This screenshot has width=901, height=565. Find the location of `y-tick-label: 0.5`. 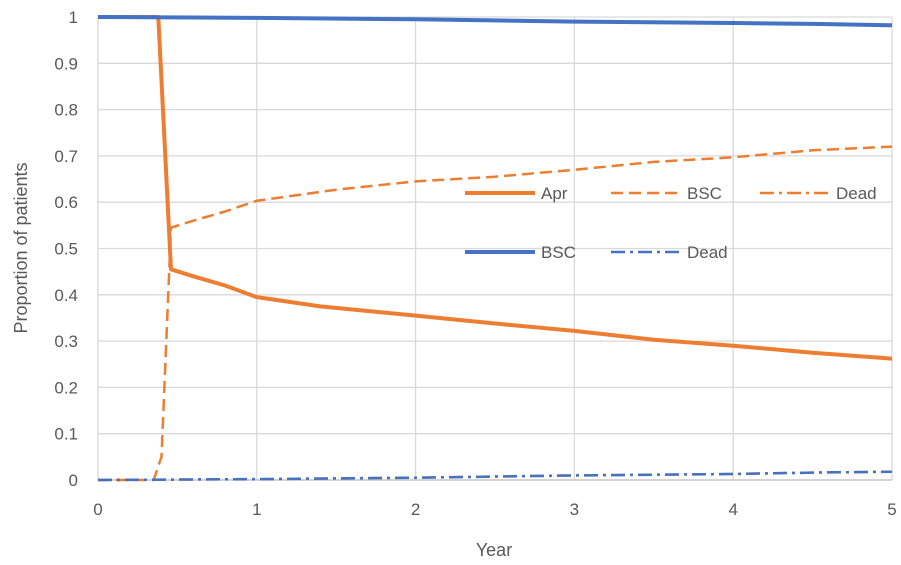

y-tick-label: 0.5 is located at coordinates (66, 249).